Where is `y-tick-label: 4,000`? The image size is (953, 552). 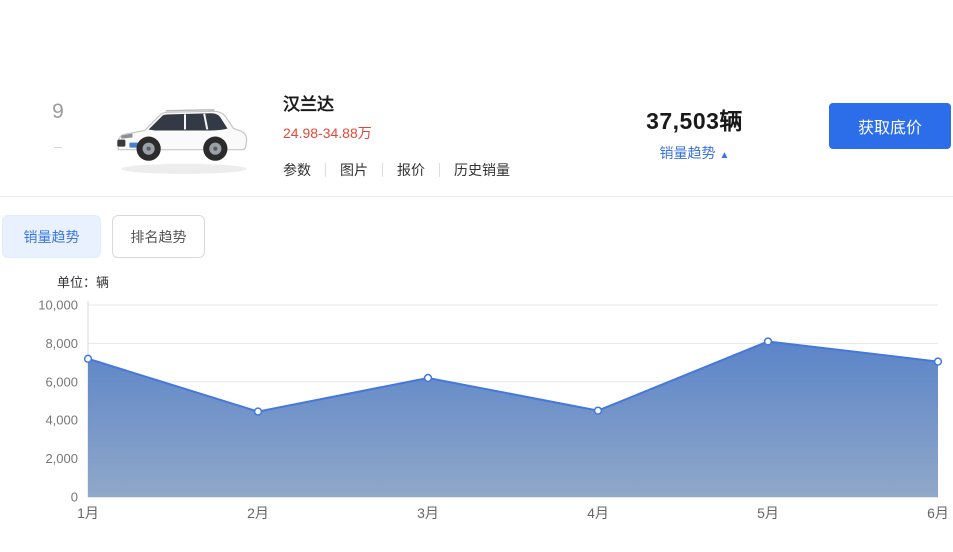 y-tick-label: 4,000 is located at coordinates (61, 420).